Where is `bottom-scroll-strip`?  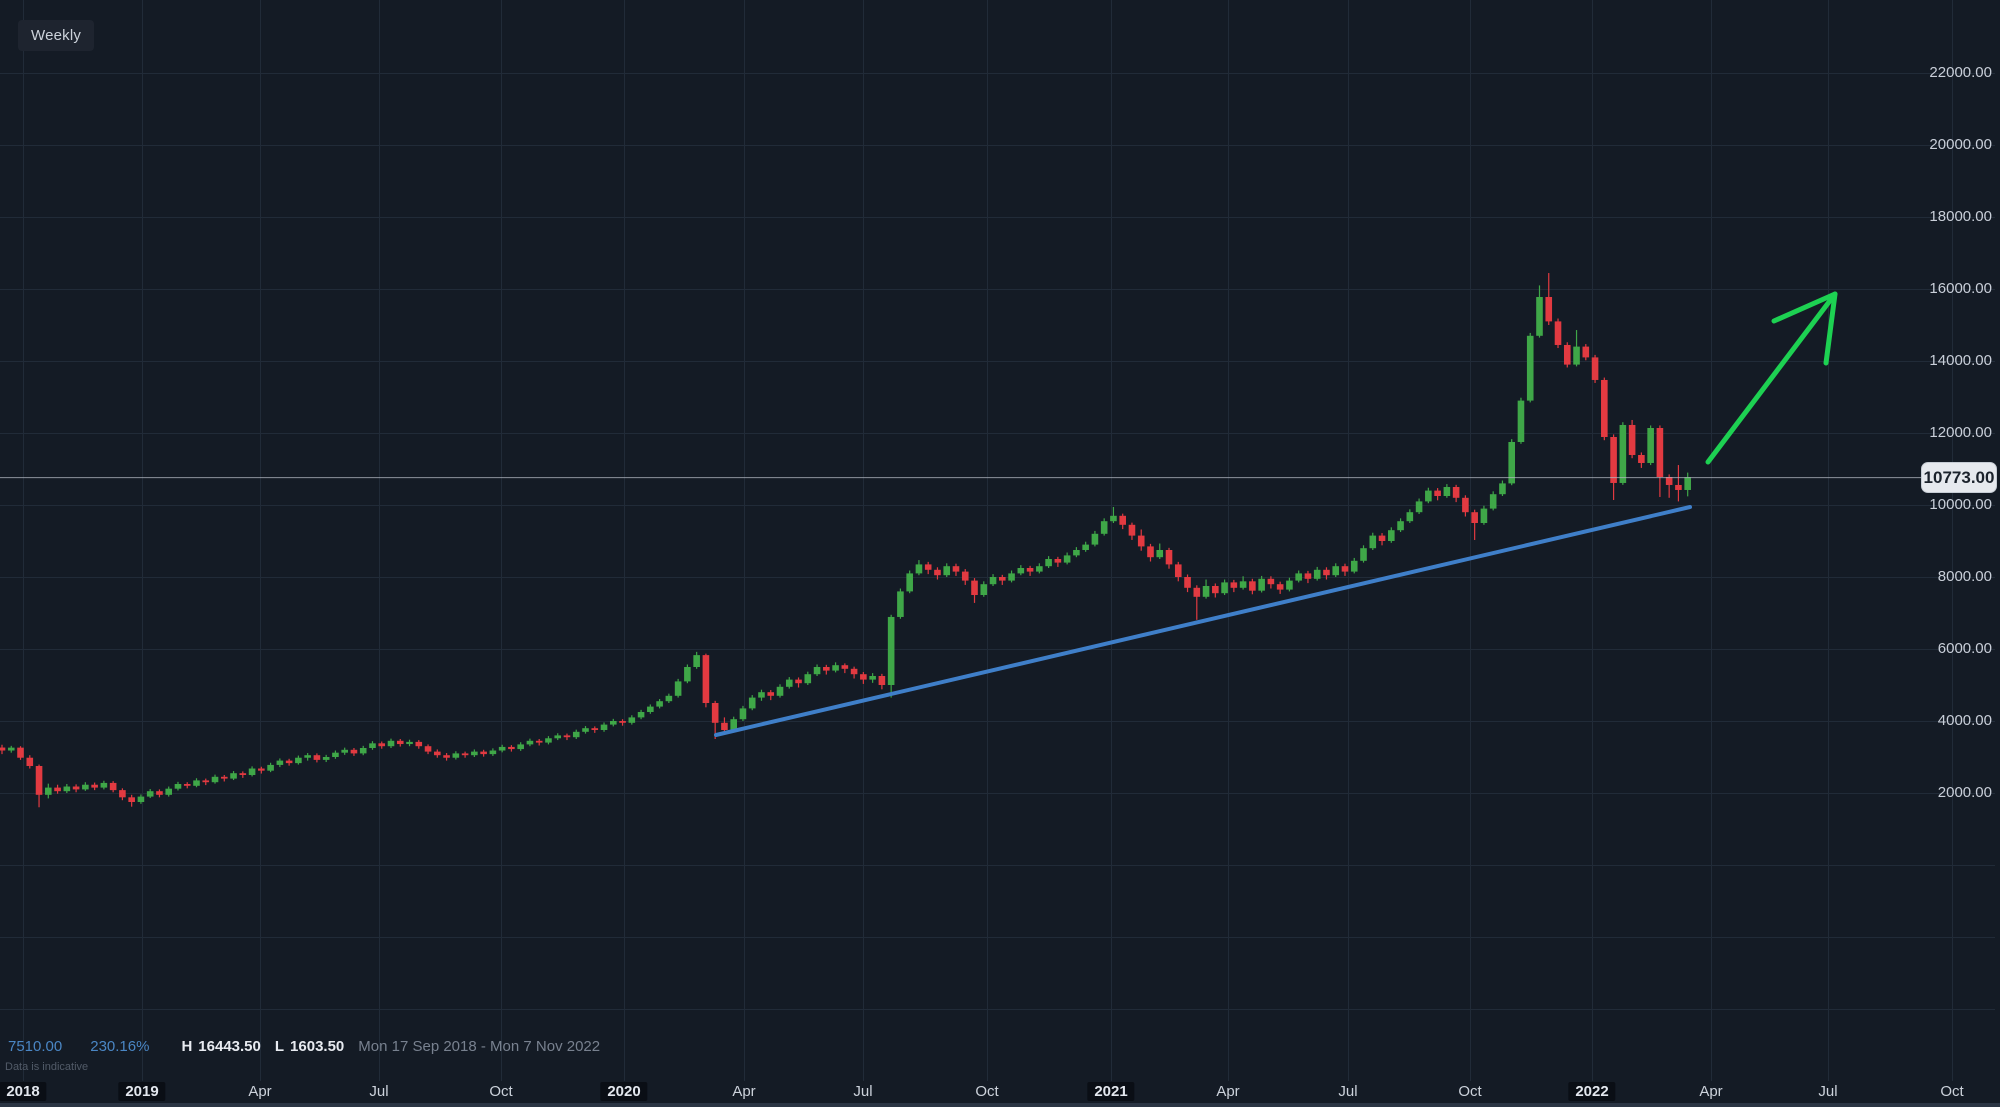
bottom-scroll-strip is located at coordinates (1000, 1105).